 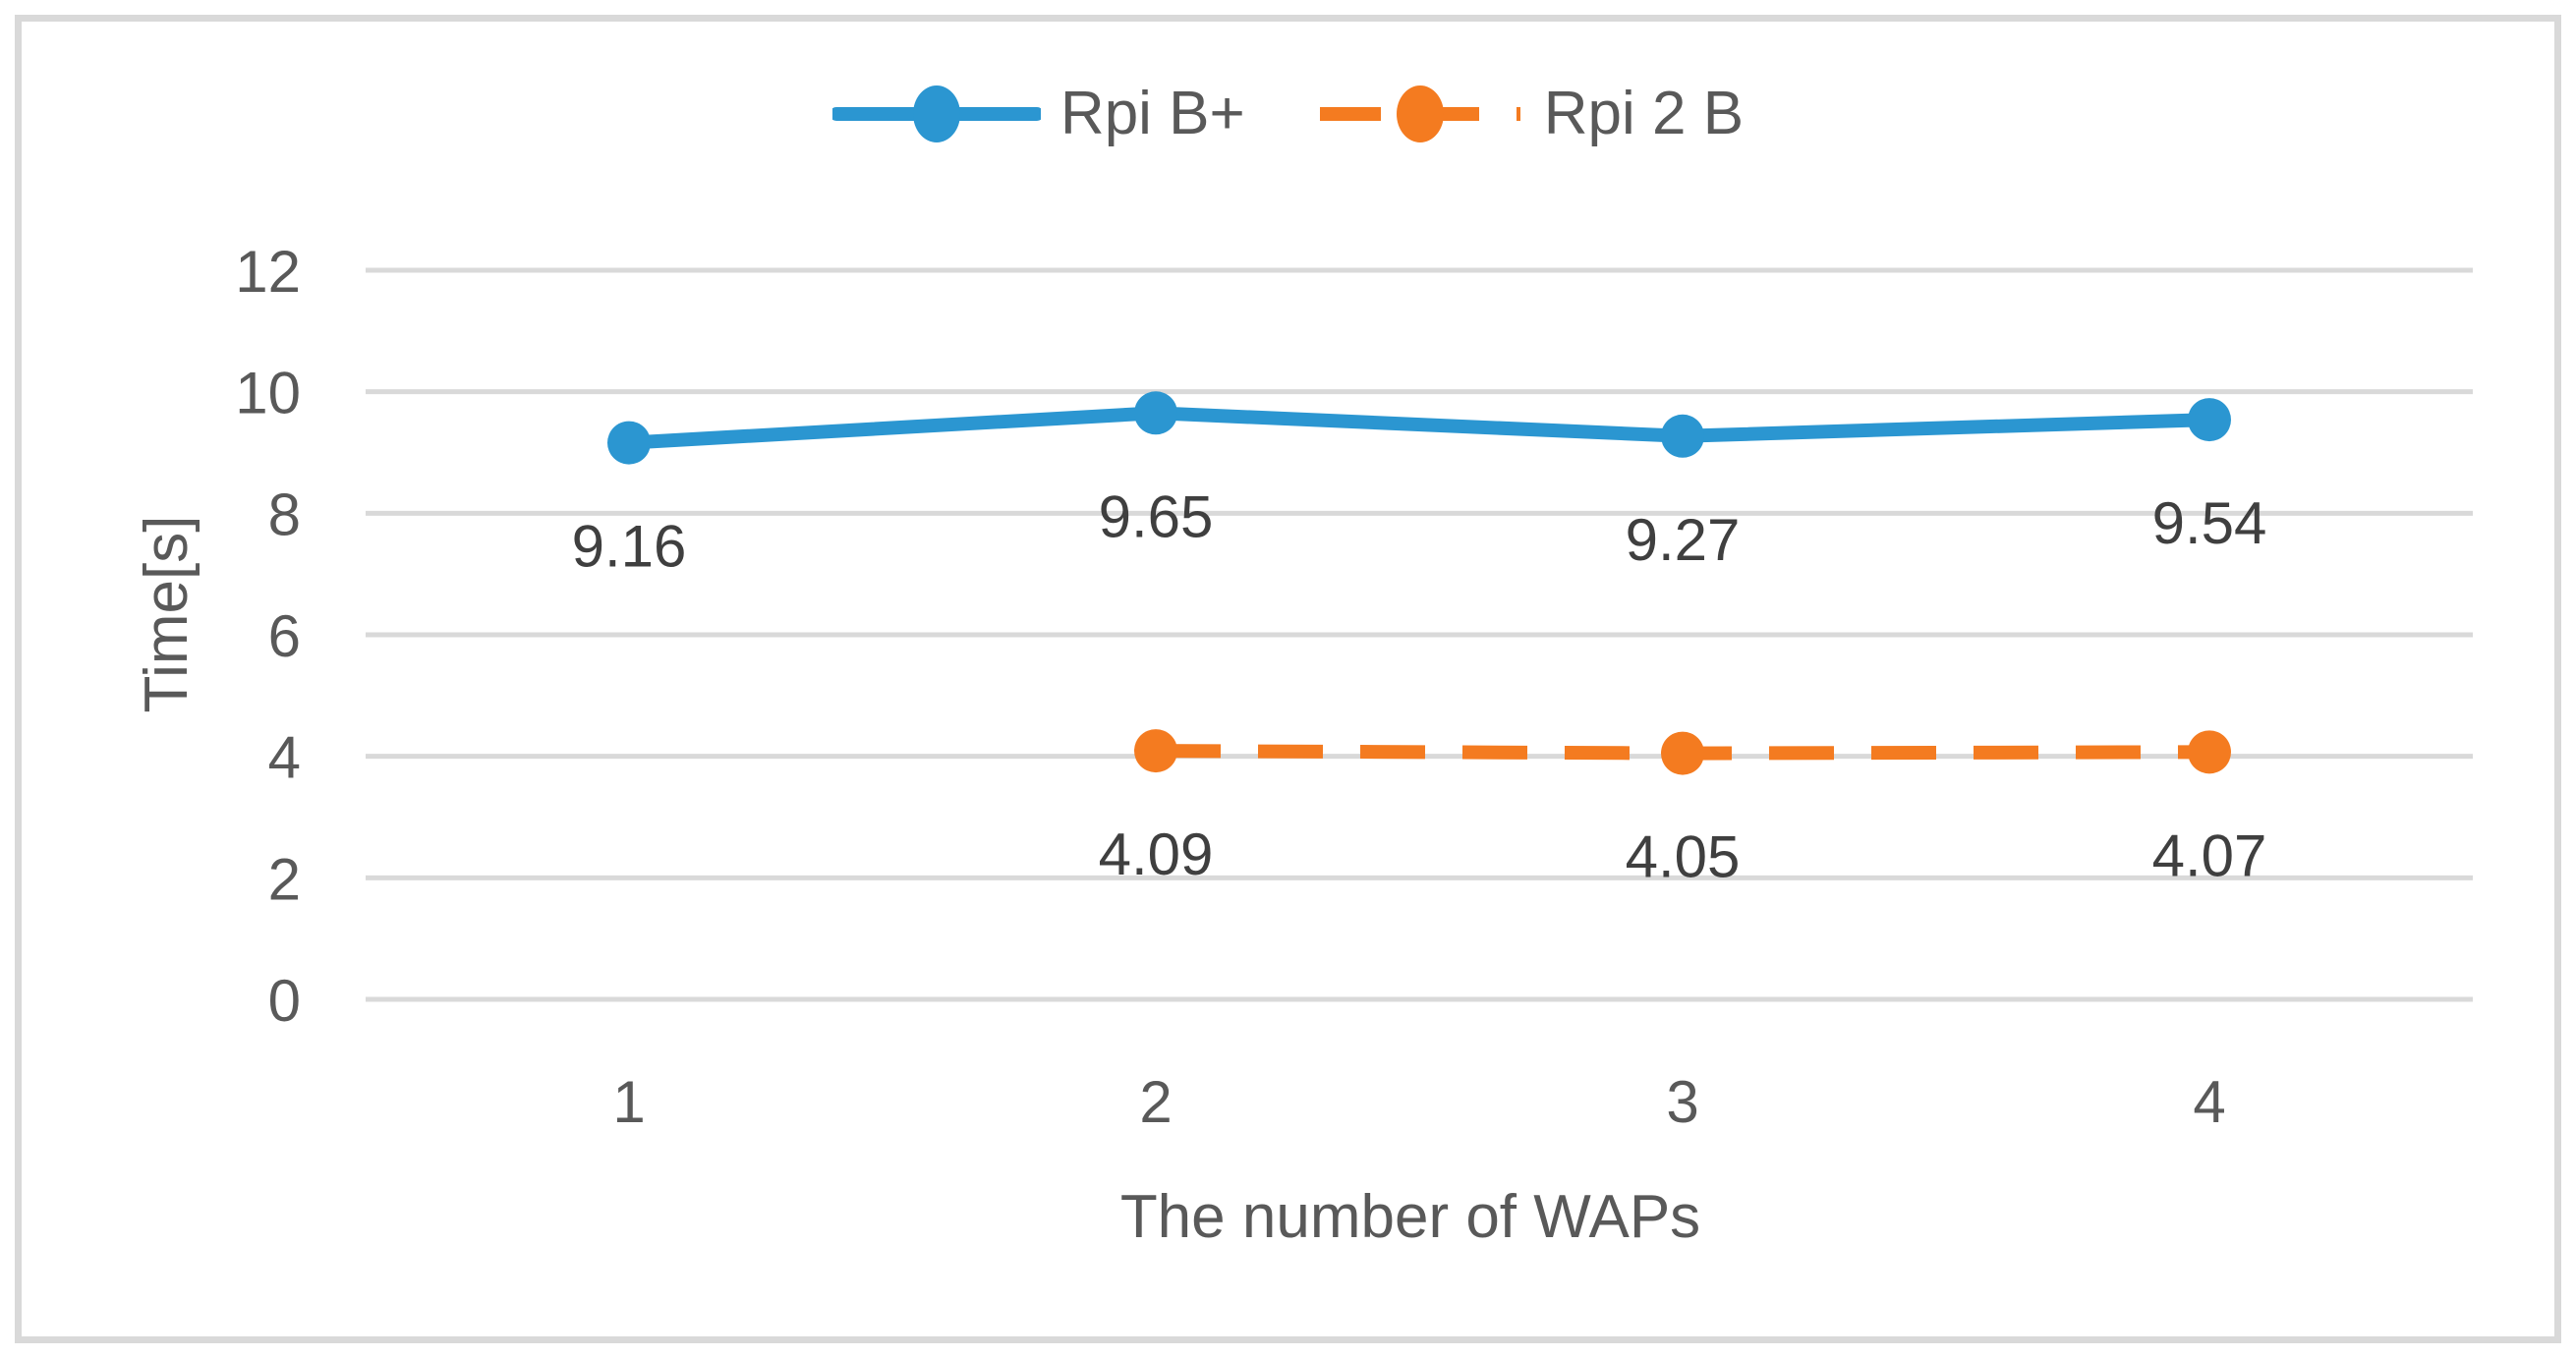 What do you see at coordinates (285, 879) in the screenshot?
I see `y-tick-label: 2` at bounding box center [285, 879].